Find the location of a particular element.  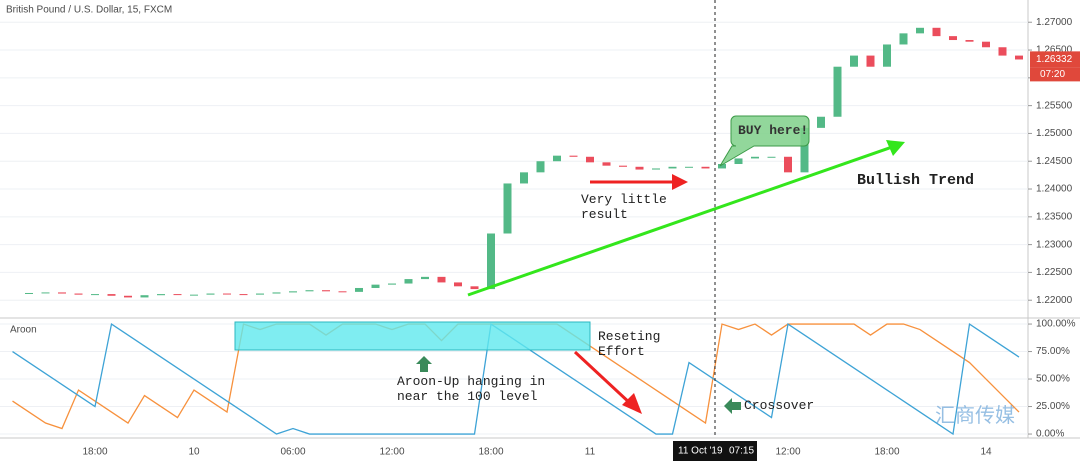

y-tick-label: 1.24000 is located at coordinates (1054, 189).